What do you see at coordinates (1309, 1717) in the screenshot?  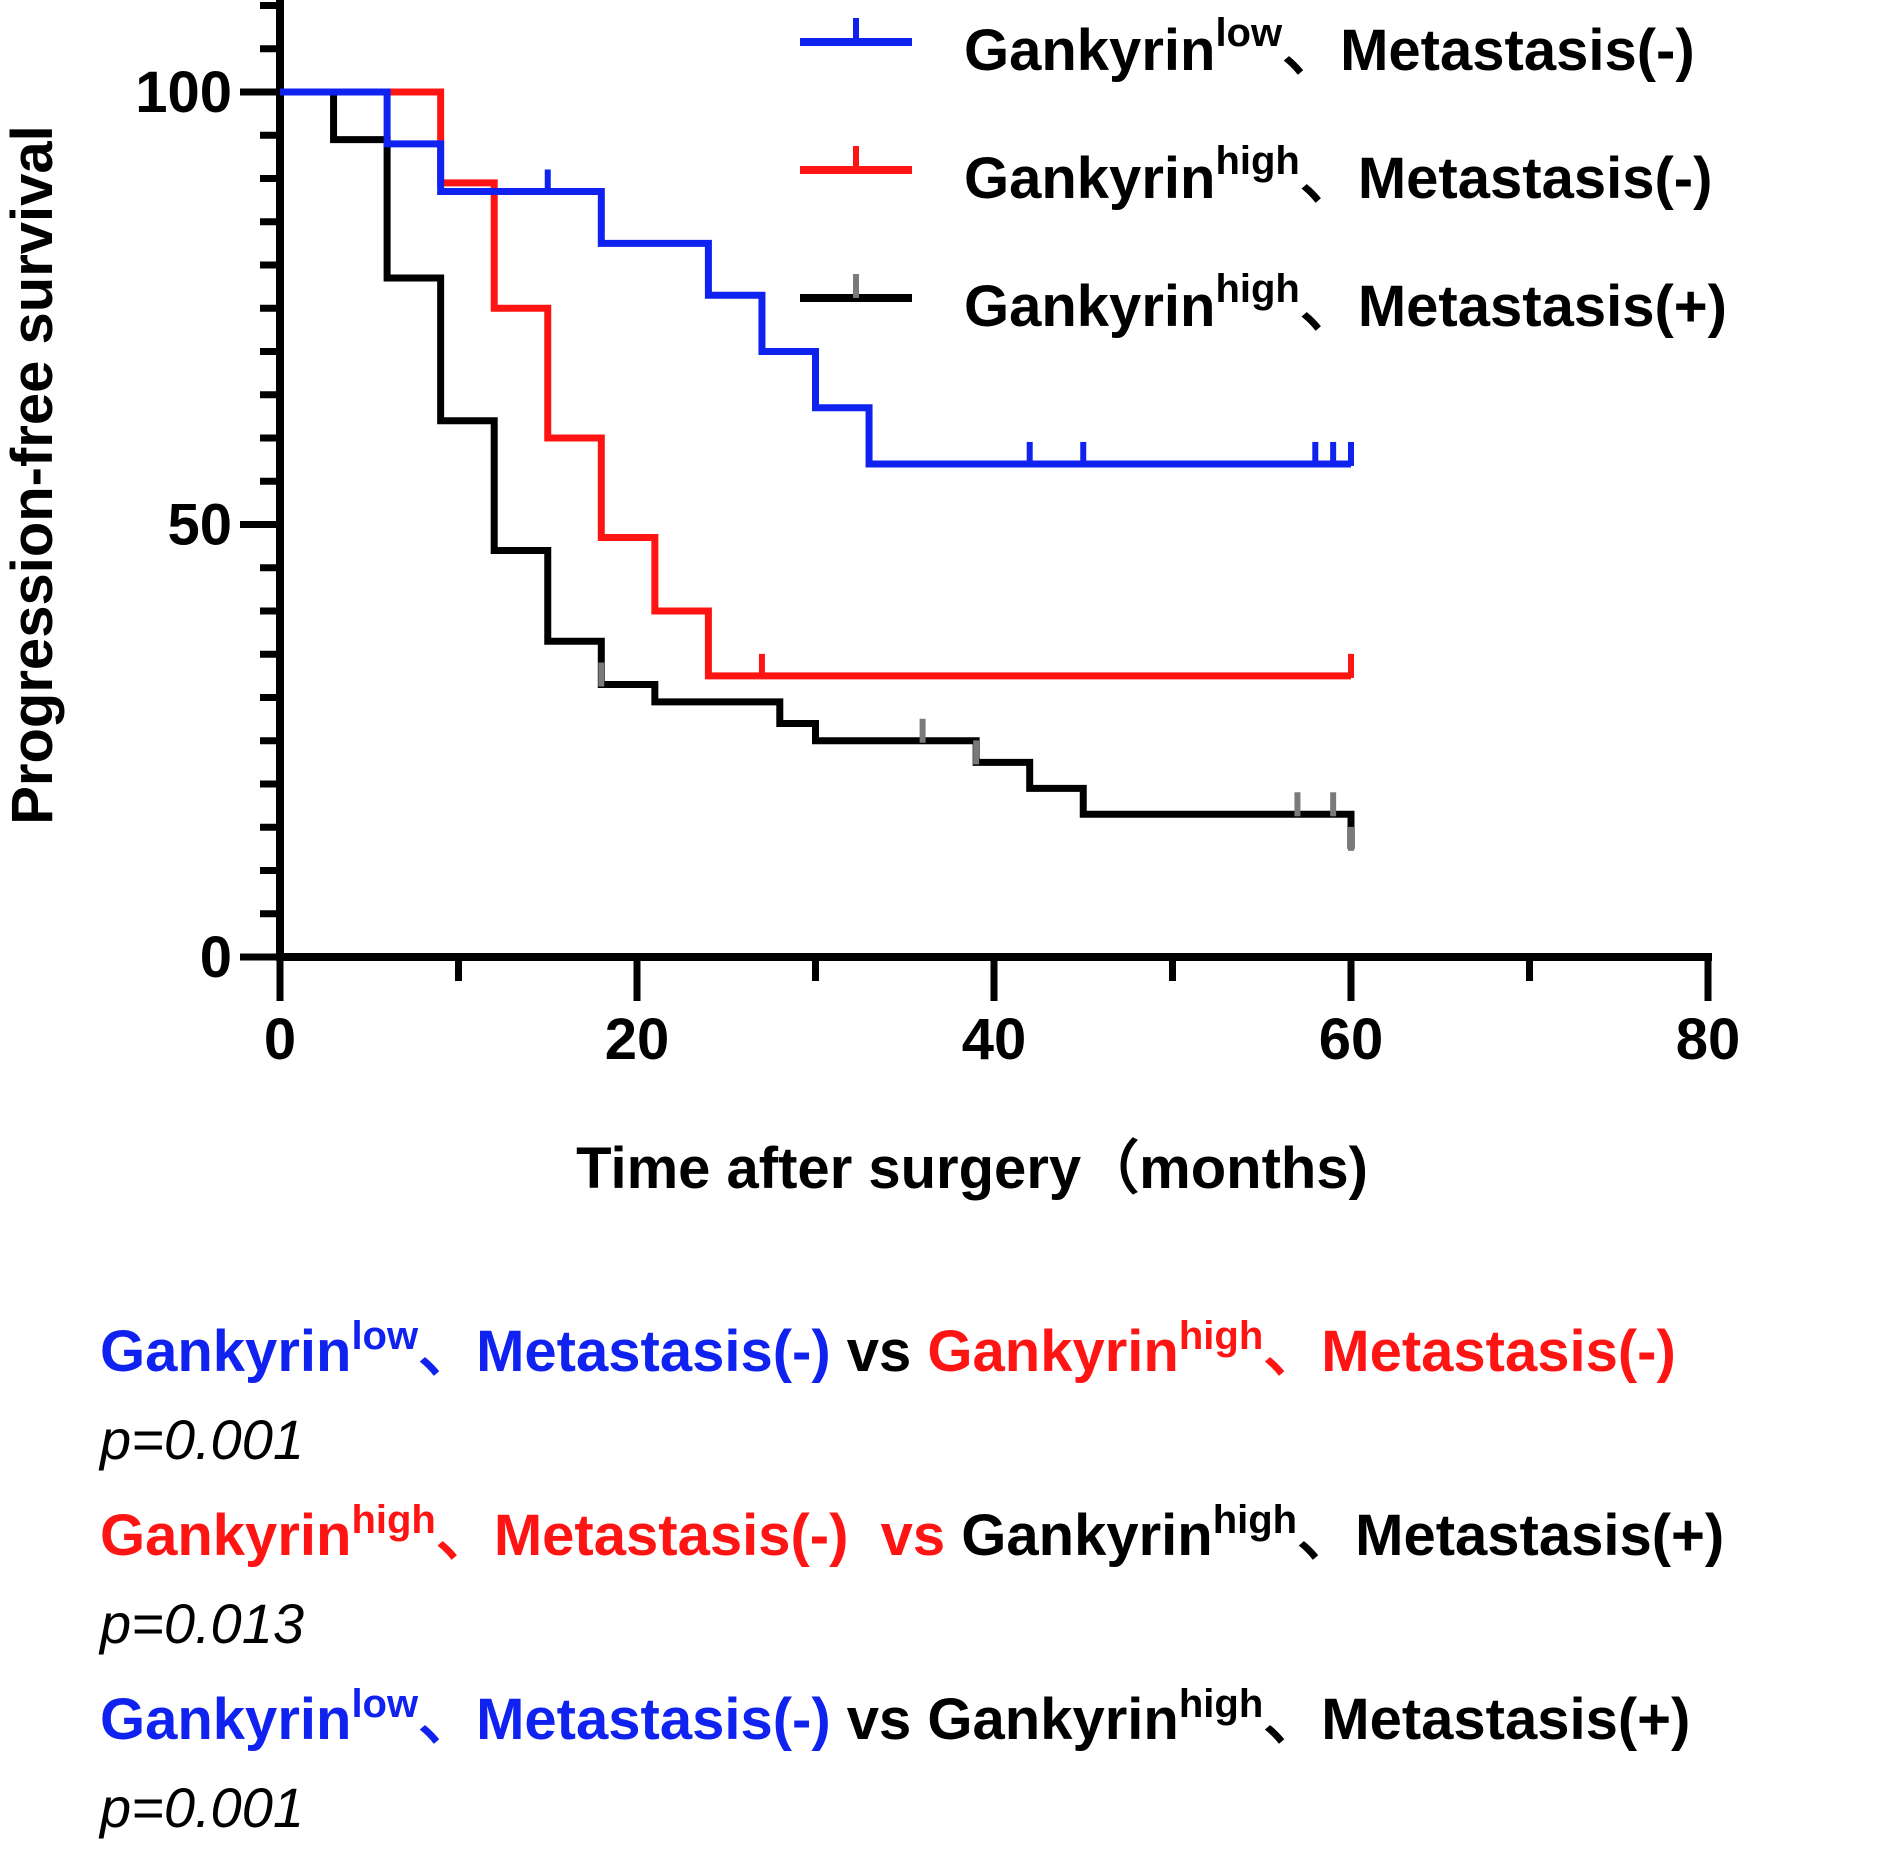 I see `comparison-3-group-b: Gankyrinhigh、Metastasis(+)` at bounding box center [1309, 1717].